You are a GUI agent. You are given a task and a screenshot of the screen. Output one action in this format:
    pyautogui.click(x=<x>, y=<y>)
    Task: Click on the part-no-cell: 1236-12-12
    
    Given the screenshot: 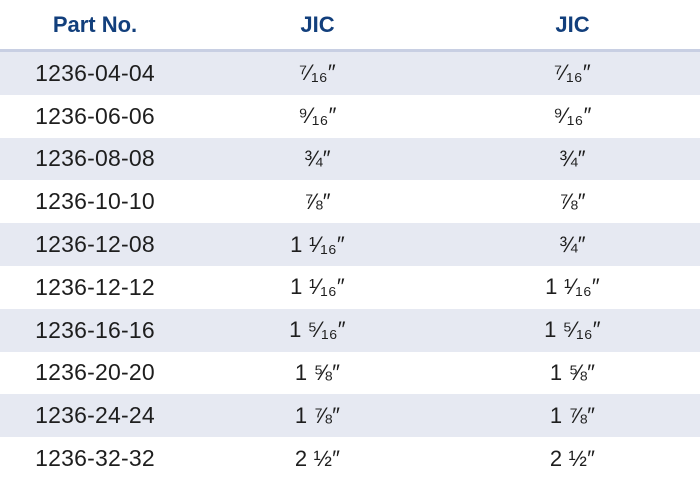 What is the action you would take?
    pyautogui.click(x=95, y=286)
    